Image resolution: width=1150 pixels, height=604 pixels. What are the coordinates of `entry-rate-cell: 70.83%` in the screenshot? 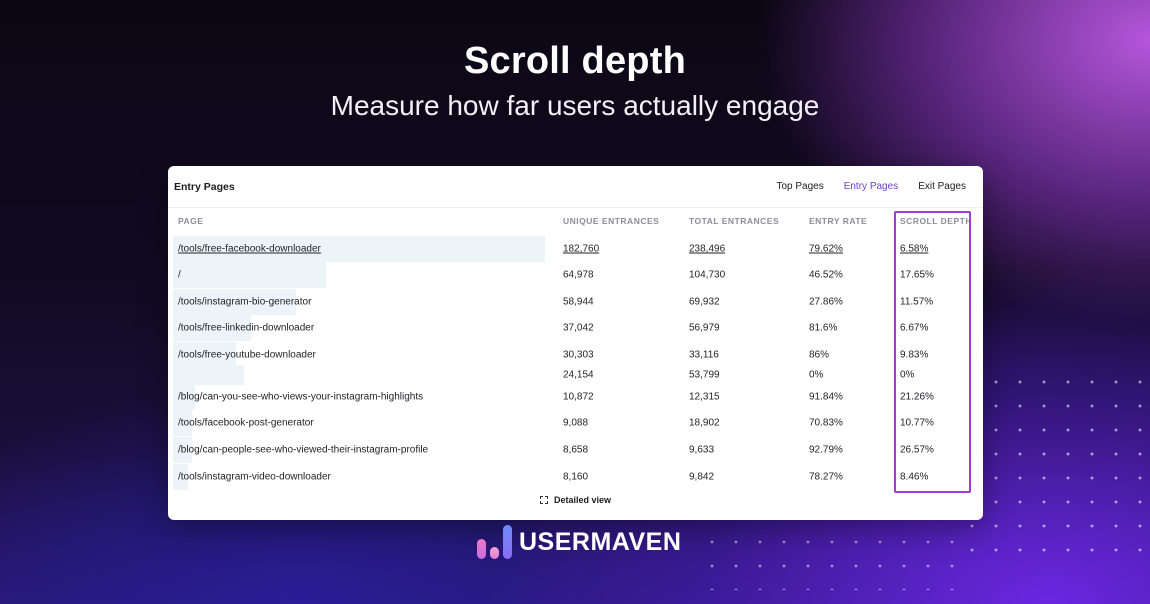 It's located at (826, 423).